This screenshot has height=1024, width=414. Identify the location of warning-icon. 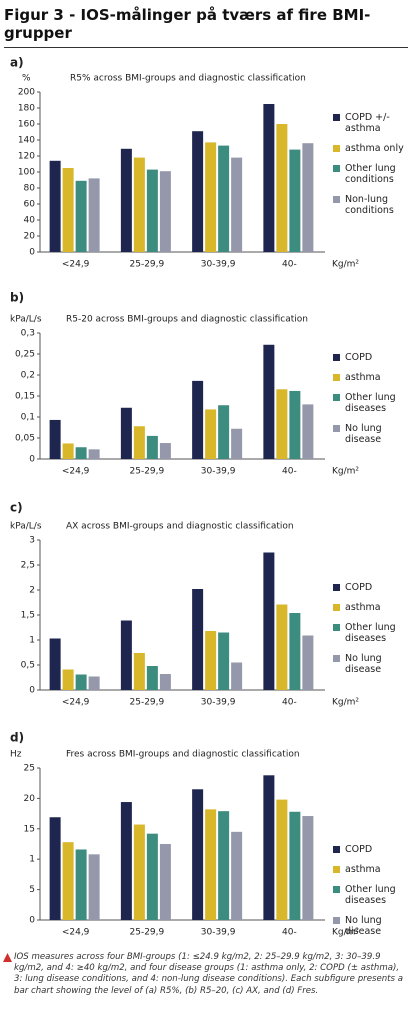
(7, 957).